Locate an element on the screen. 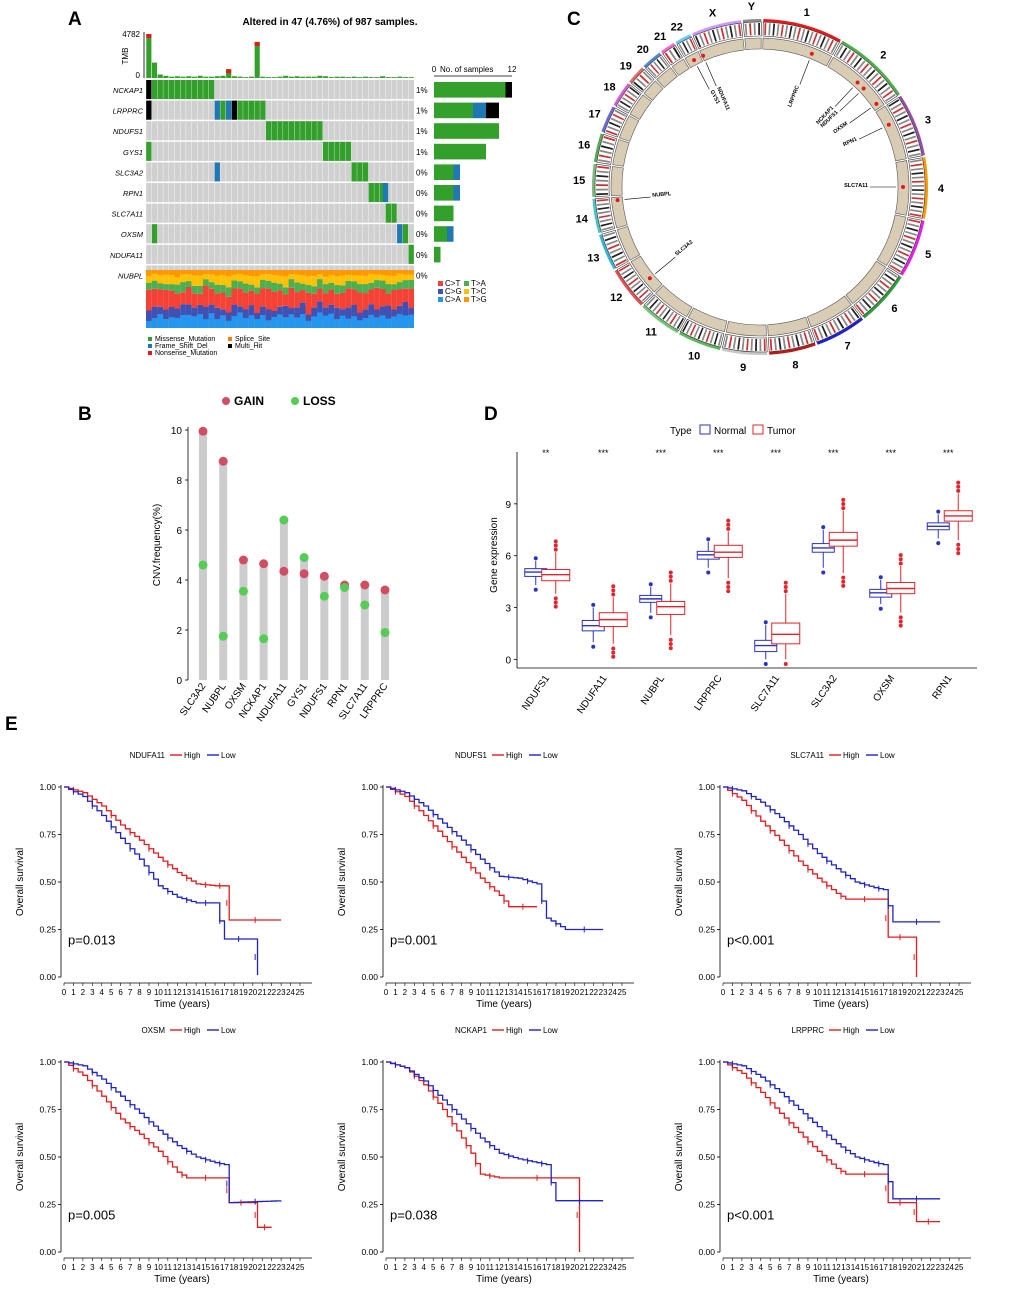  mutation-legend-label: Missense_Mutation is located at coordinates (185, 339).